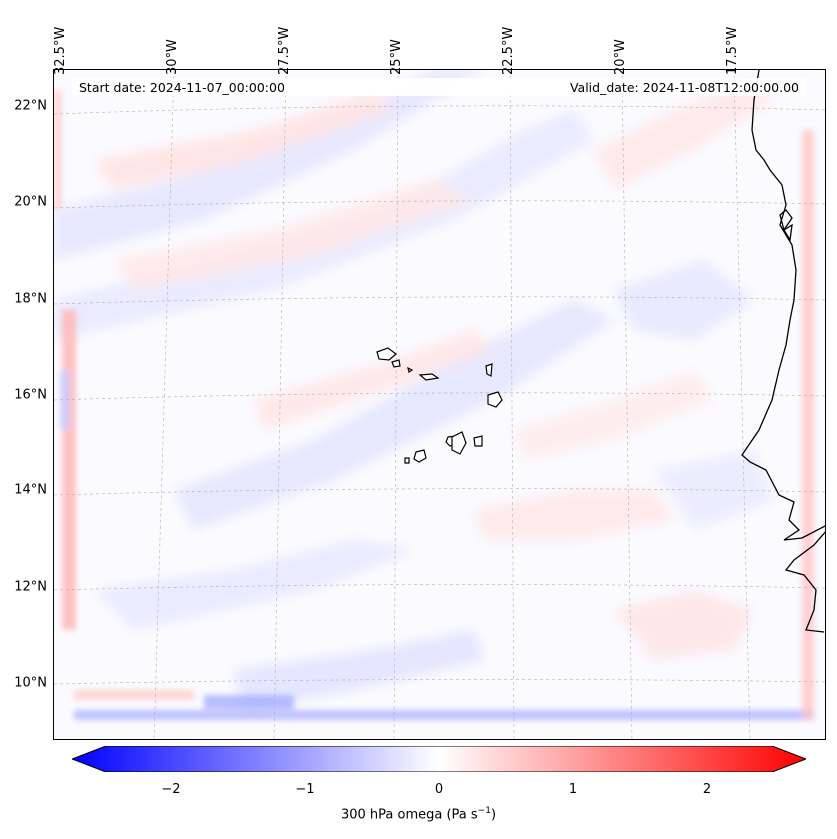  Describe the element at coordinates (732, 50) in the screenshot. I see `lon-label-17-5w: 17.5°W` at that location.